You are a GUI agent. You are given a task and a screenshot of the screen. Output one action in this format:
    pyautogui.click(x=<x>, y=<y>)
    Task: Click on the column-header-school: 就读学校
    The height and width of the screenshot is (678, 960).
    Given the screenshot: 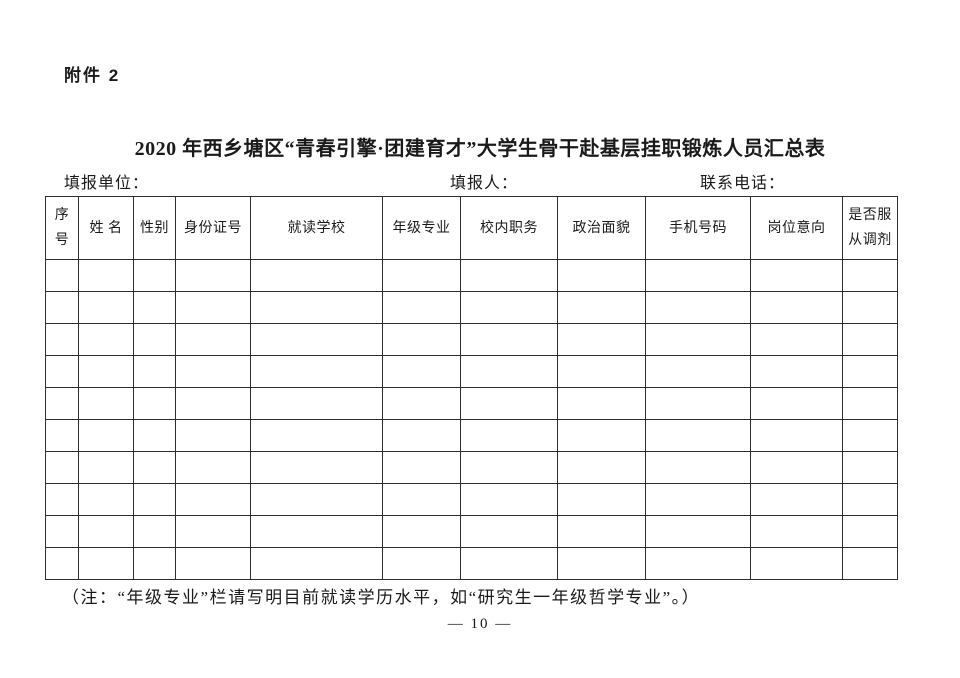 What is the action you would take?
    pyautogui.click(x=316, y=228)
    